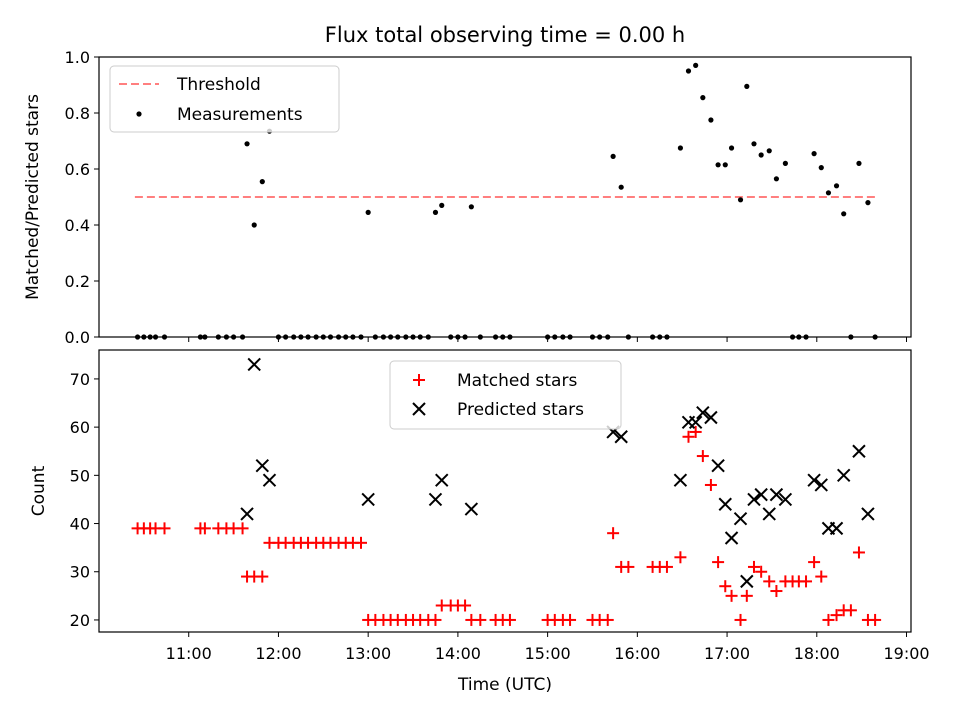 Image resolution: width=960 pixels, height=720 pixels. I want to click on measurements-legend-marker, so click(139, 114).